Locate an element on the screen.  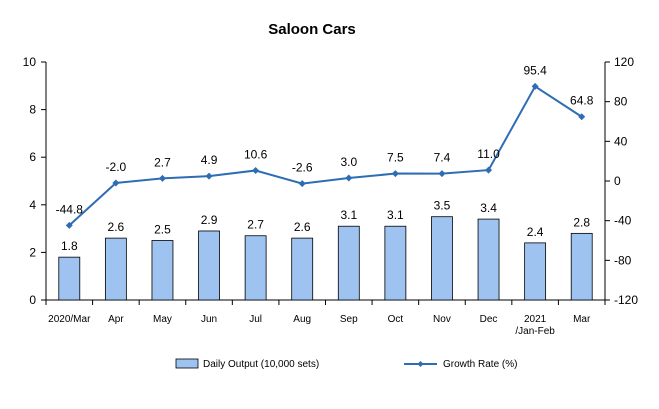
y-right-tick-label: 120 is located at coordinates (624, 62).